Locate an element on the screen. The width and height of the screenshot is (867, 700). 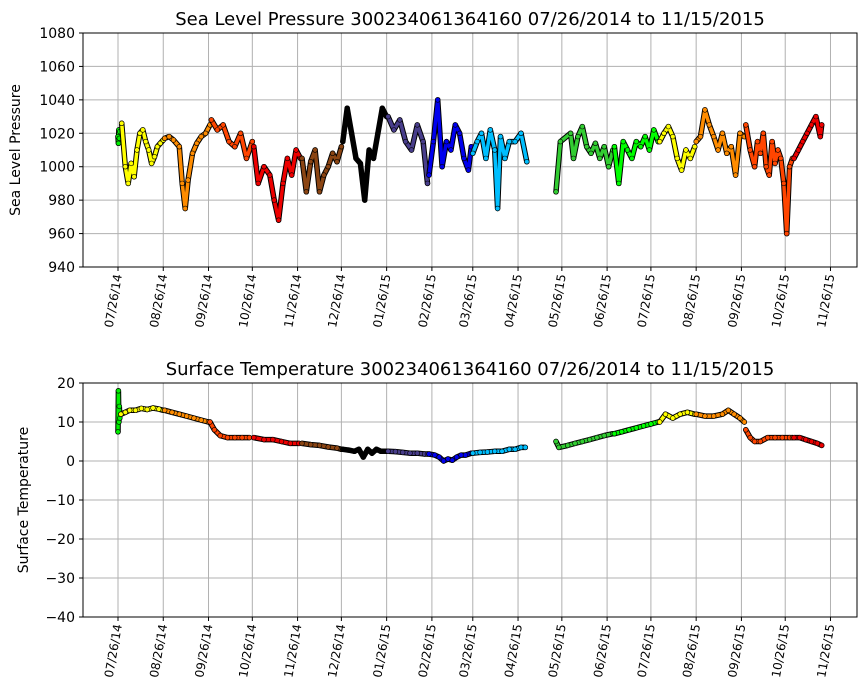
x-tick-label: 07/26/15 is located at coordinates (646, 301).